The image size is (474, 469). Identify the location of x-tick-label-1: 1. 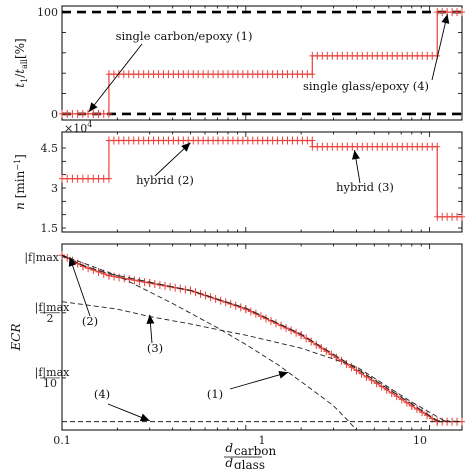
(262, 440).